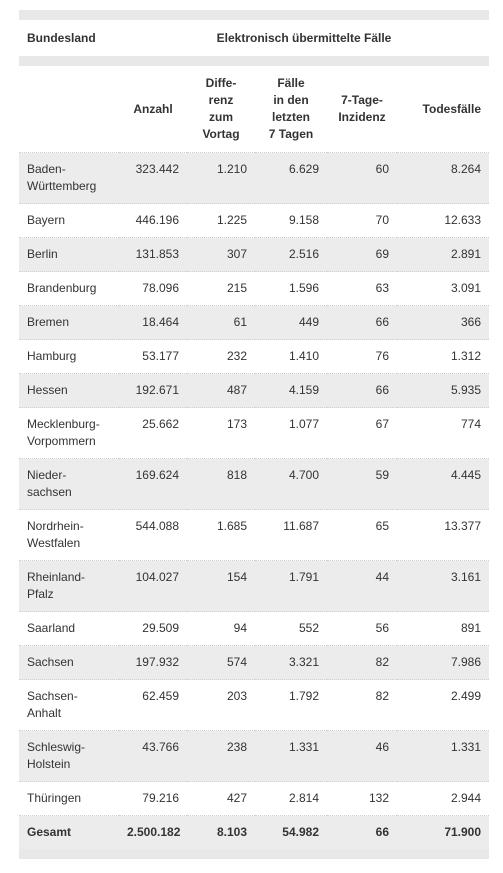 The image size is (503, 873). What do you see at coordinates (291, 535) in the screenshot?
I see `number-cell: 11.687` at bounding box center [291, 535].